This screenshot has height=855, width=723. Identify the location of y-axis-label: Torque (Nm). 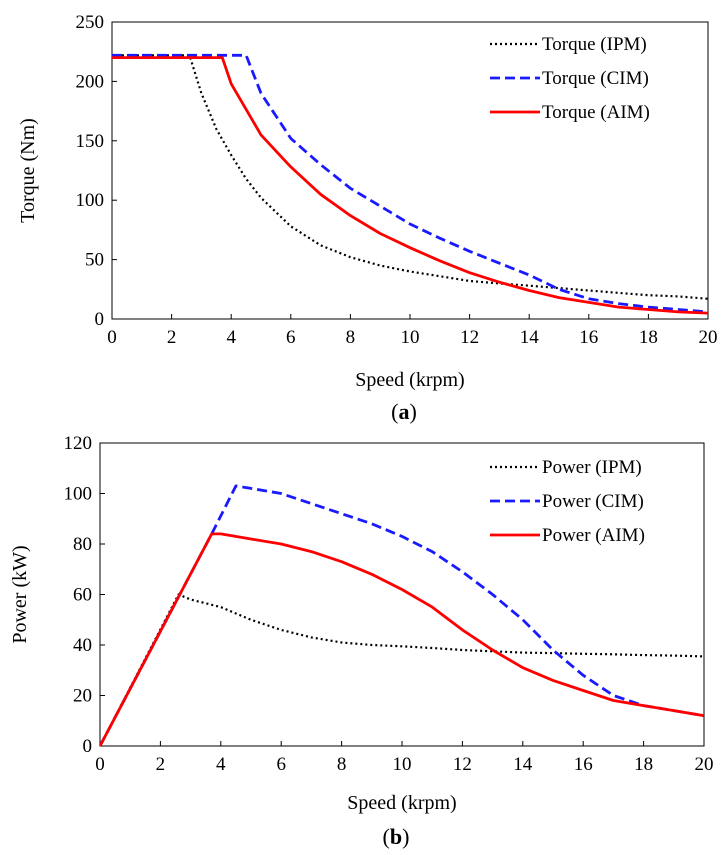
(28, 170).